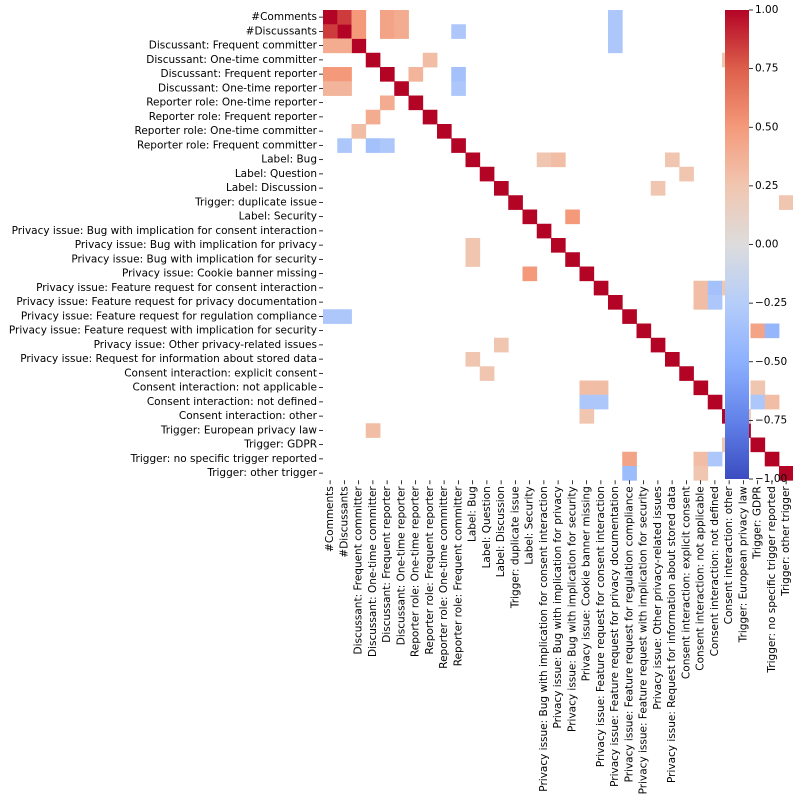 This screenshot has width=793, height=802. What do you see at coordinates (766, 69) in the screenshot?
I see `colorbar-tick-label: 0.75` at bounding box center [766, 69].